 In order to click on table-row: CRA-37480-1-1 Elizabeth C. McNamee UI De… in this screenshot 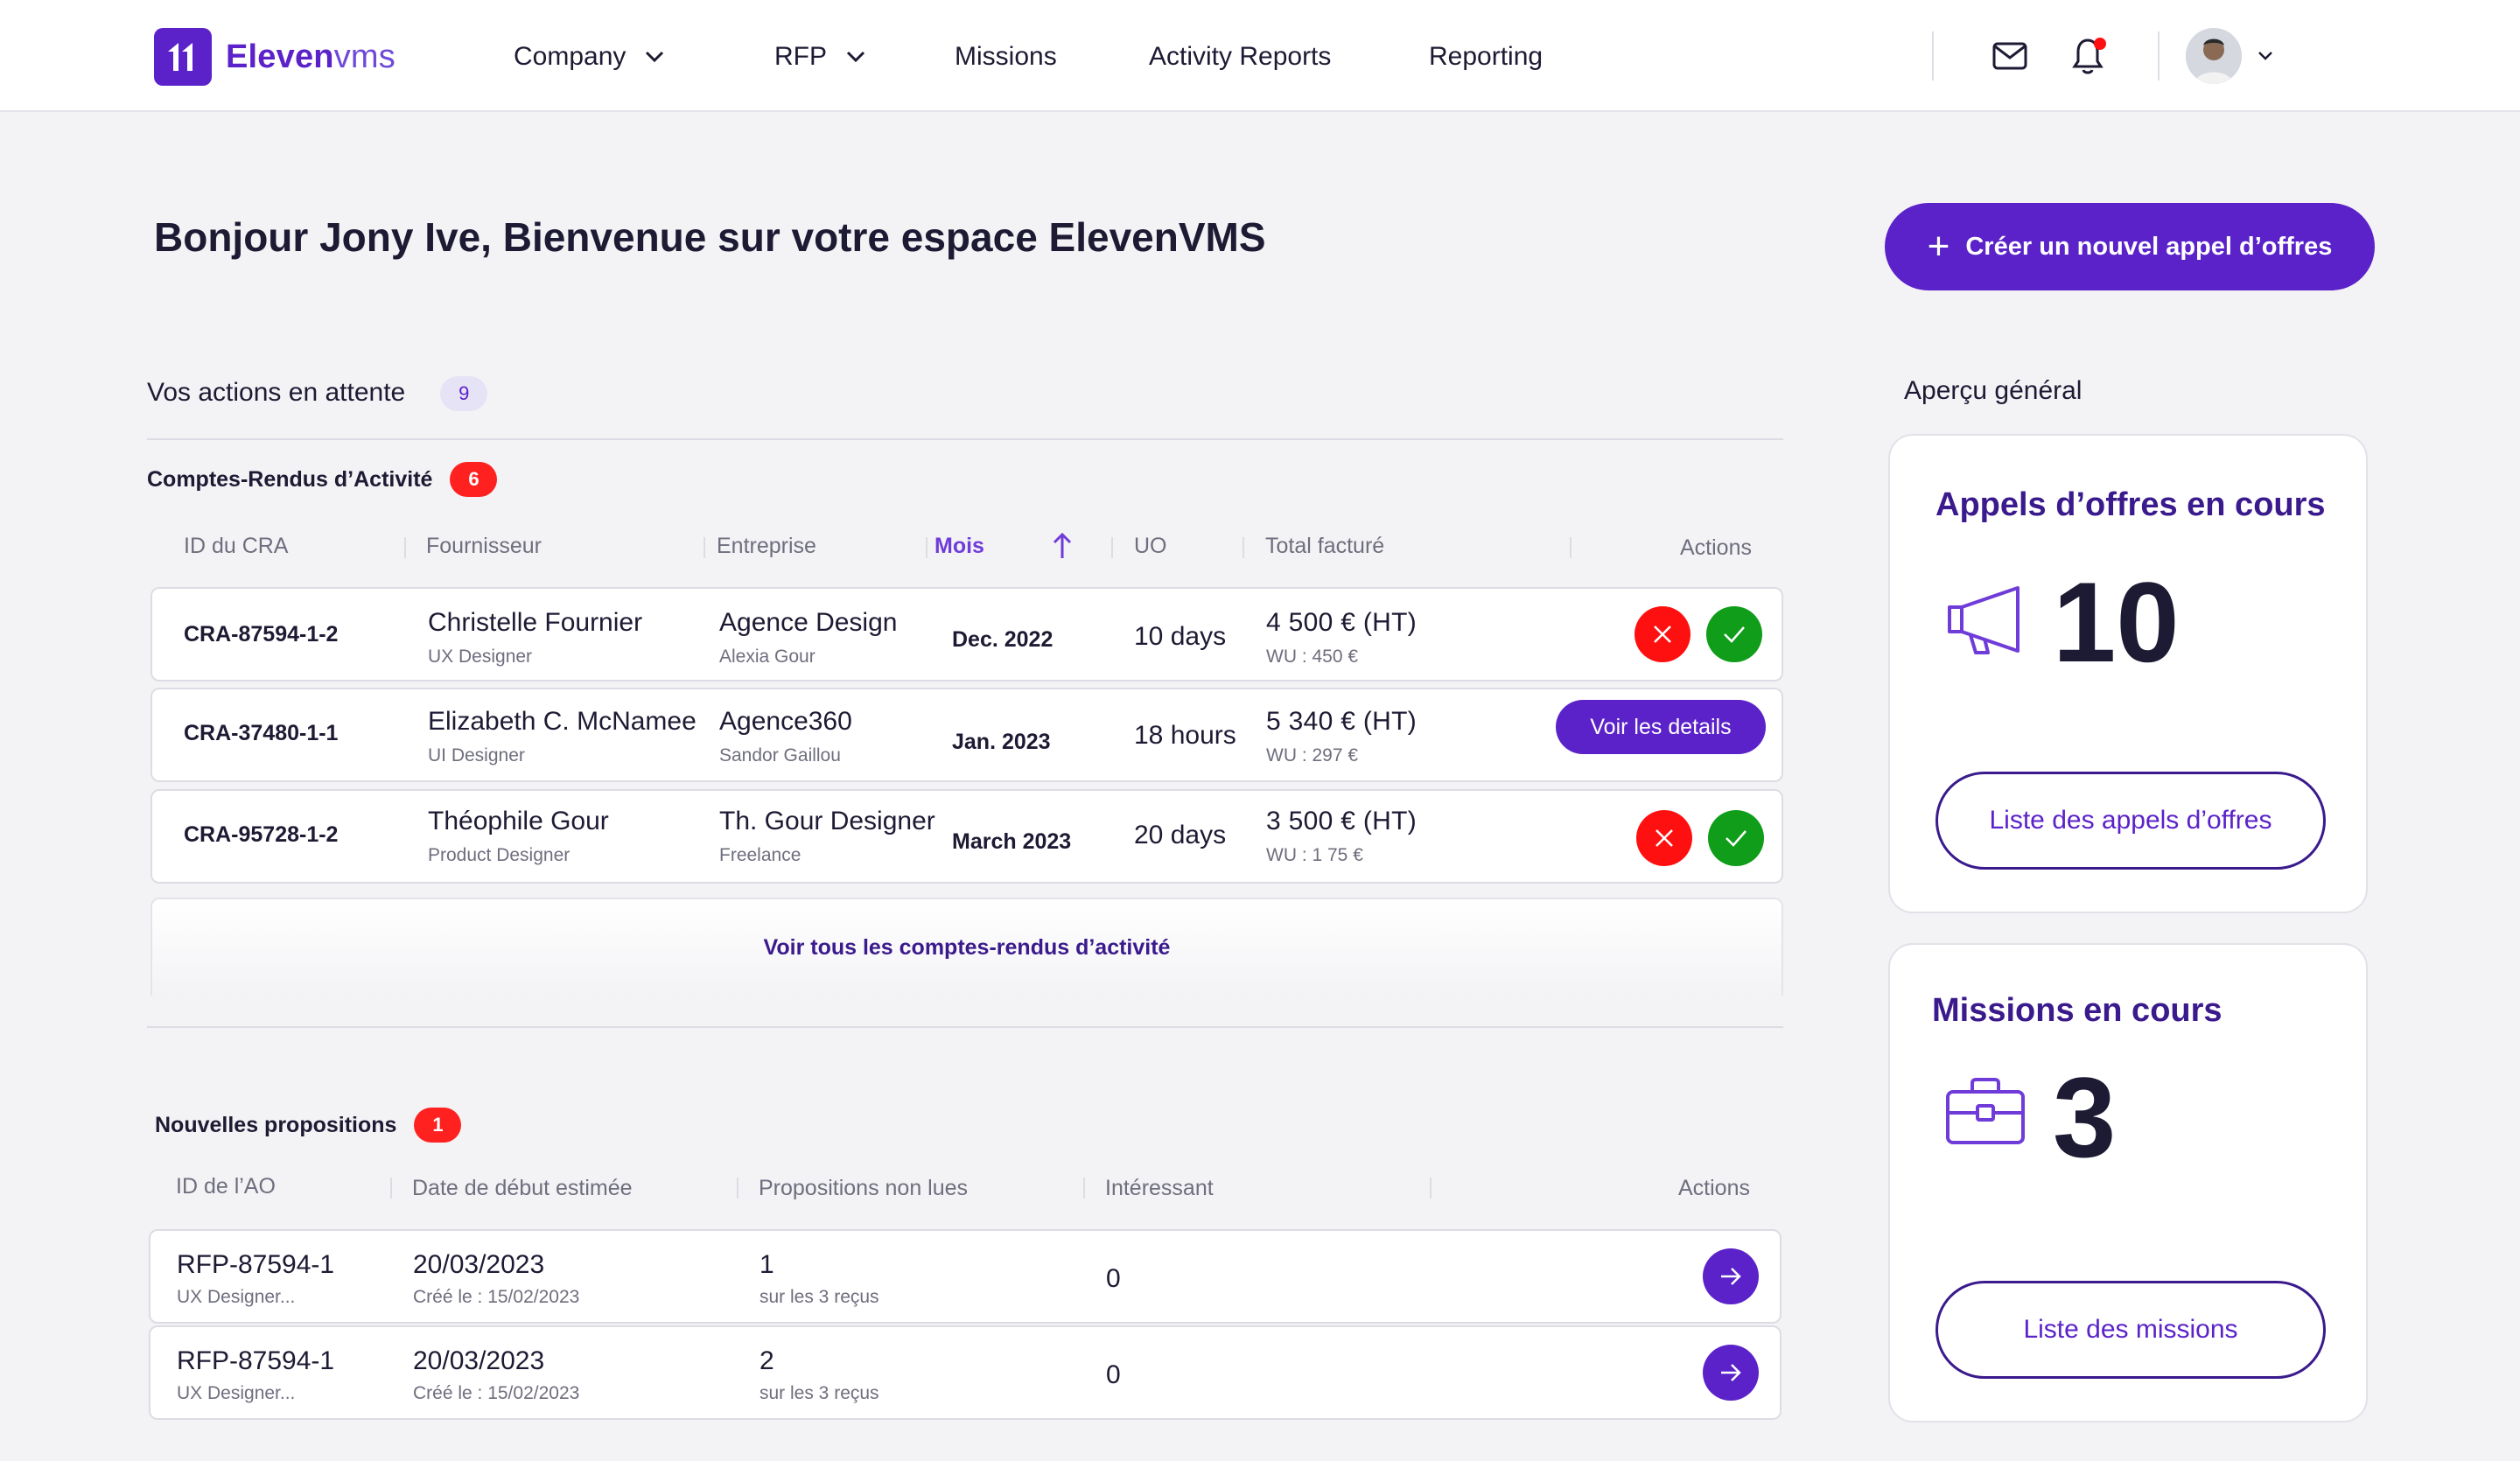, I will do `click(966, 735)`.